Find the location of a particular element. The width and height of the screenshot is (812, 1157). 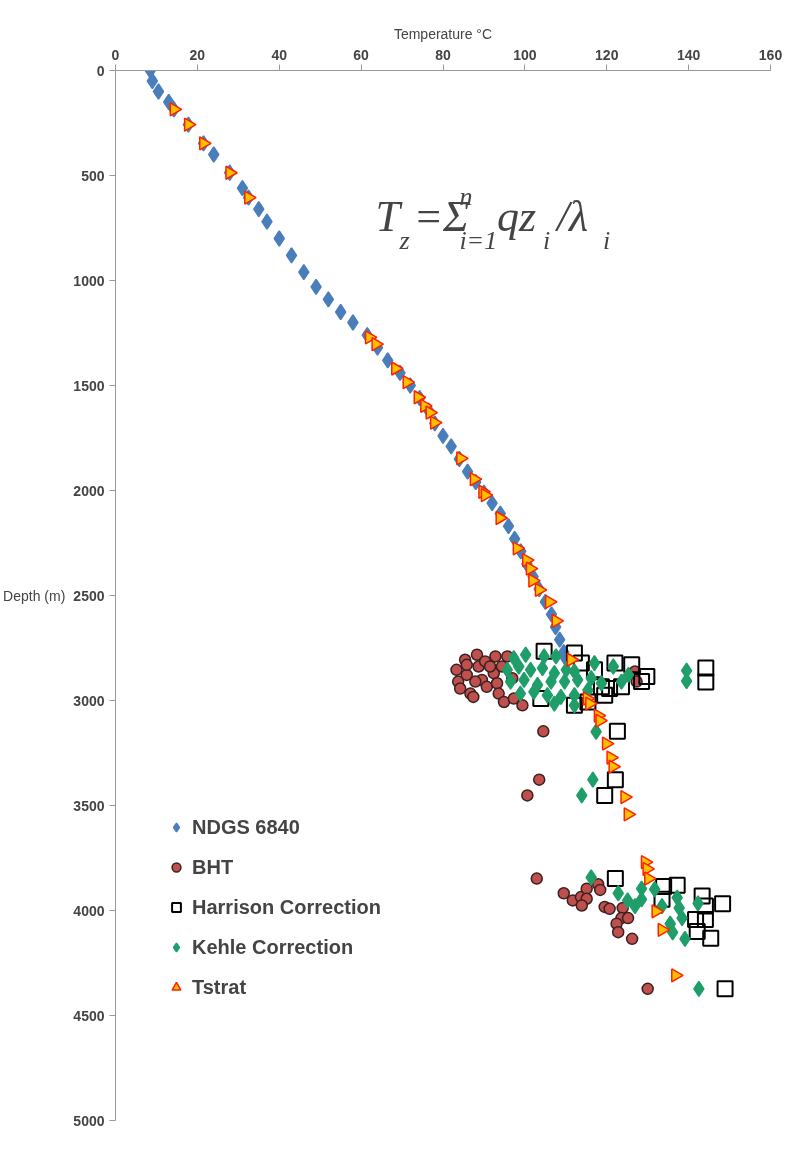

x-tick-label: 20 is located at coordinates (197, 54).